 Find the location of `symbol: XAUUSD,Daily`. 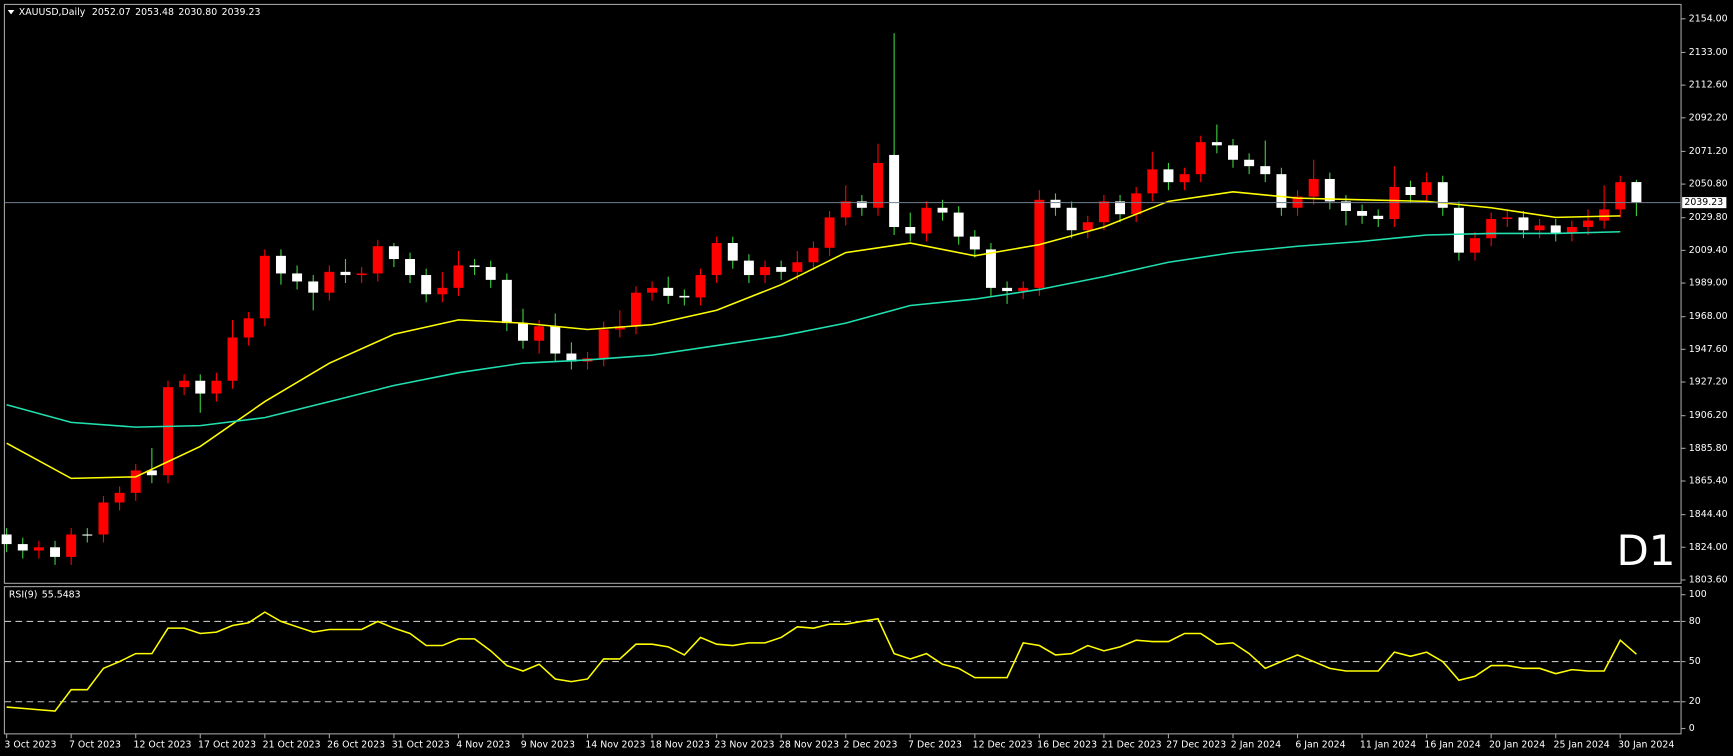

symbol: XAUUSD,Daily is located at coordinates (52, 12).